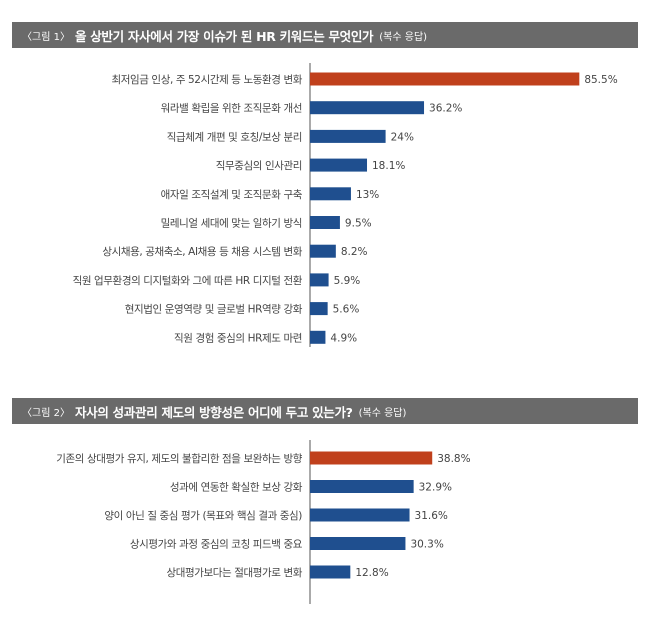 This screenshot has height=622, width=650. What do you see at coordinates (600, 80) in the screenshot?
I see `figure-1-value-label: 85.5%` at bounding box center [600, 80].